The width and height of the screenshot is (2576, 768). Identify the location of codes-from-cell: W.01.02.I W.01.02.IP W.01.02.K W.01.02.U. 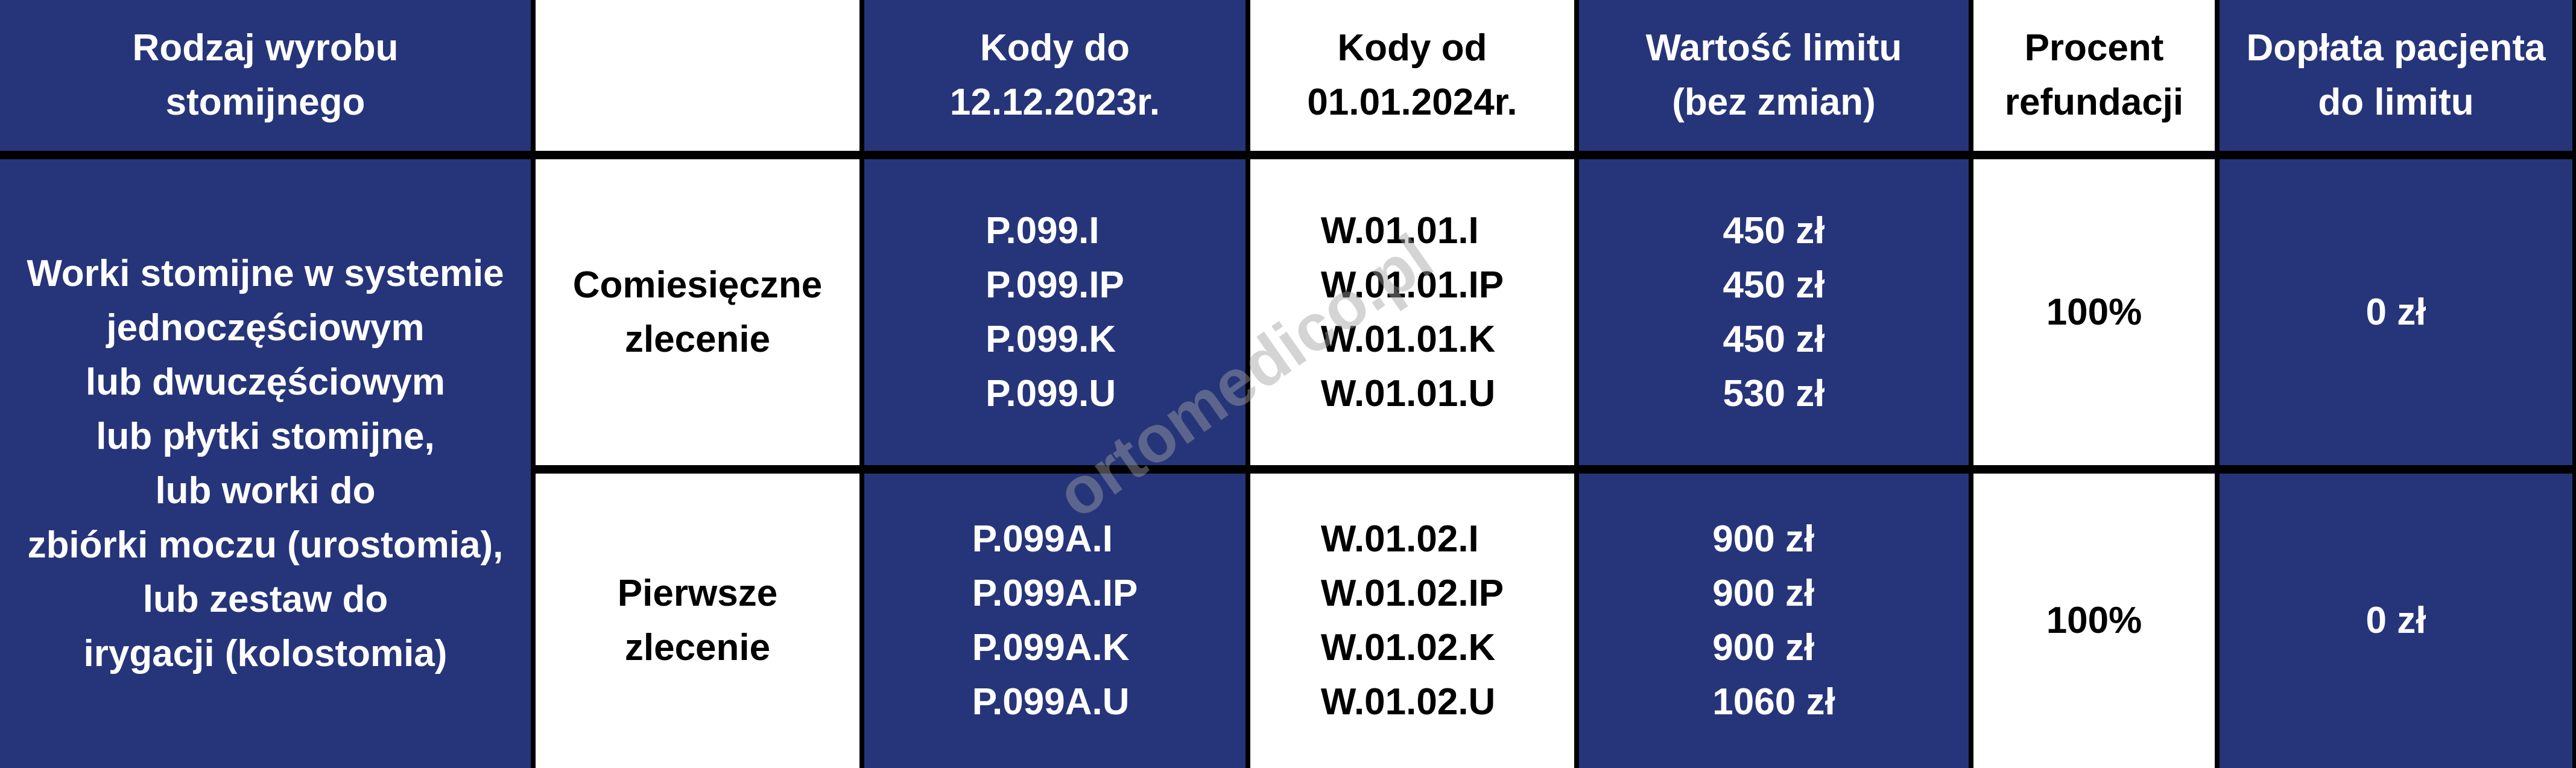
(1412, 621).